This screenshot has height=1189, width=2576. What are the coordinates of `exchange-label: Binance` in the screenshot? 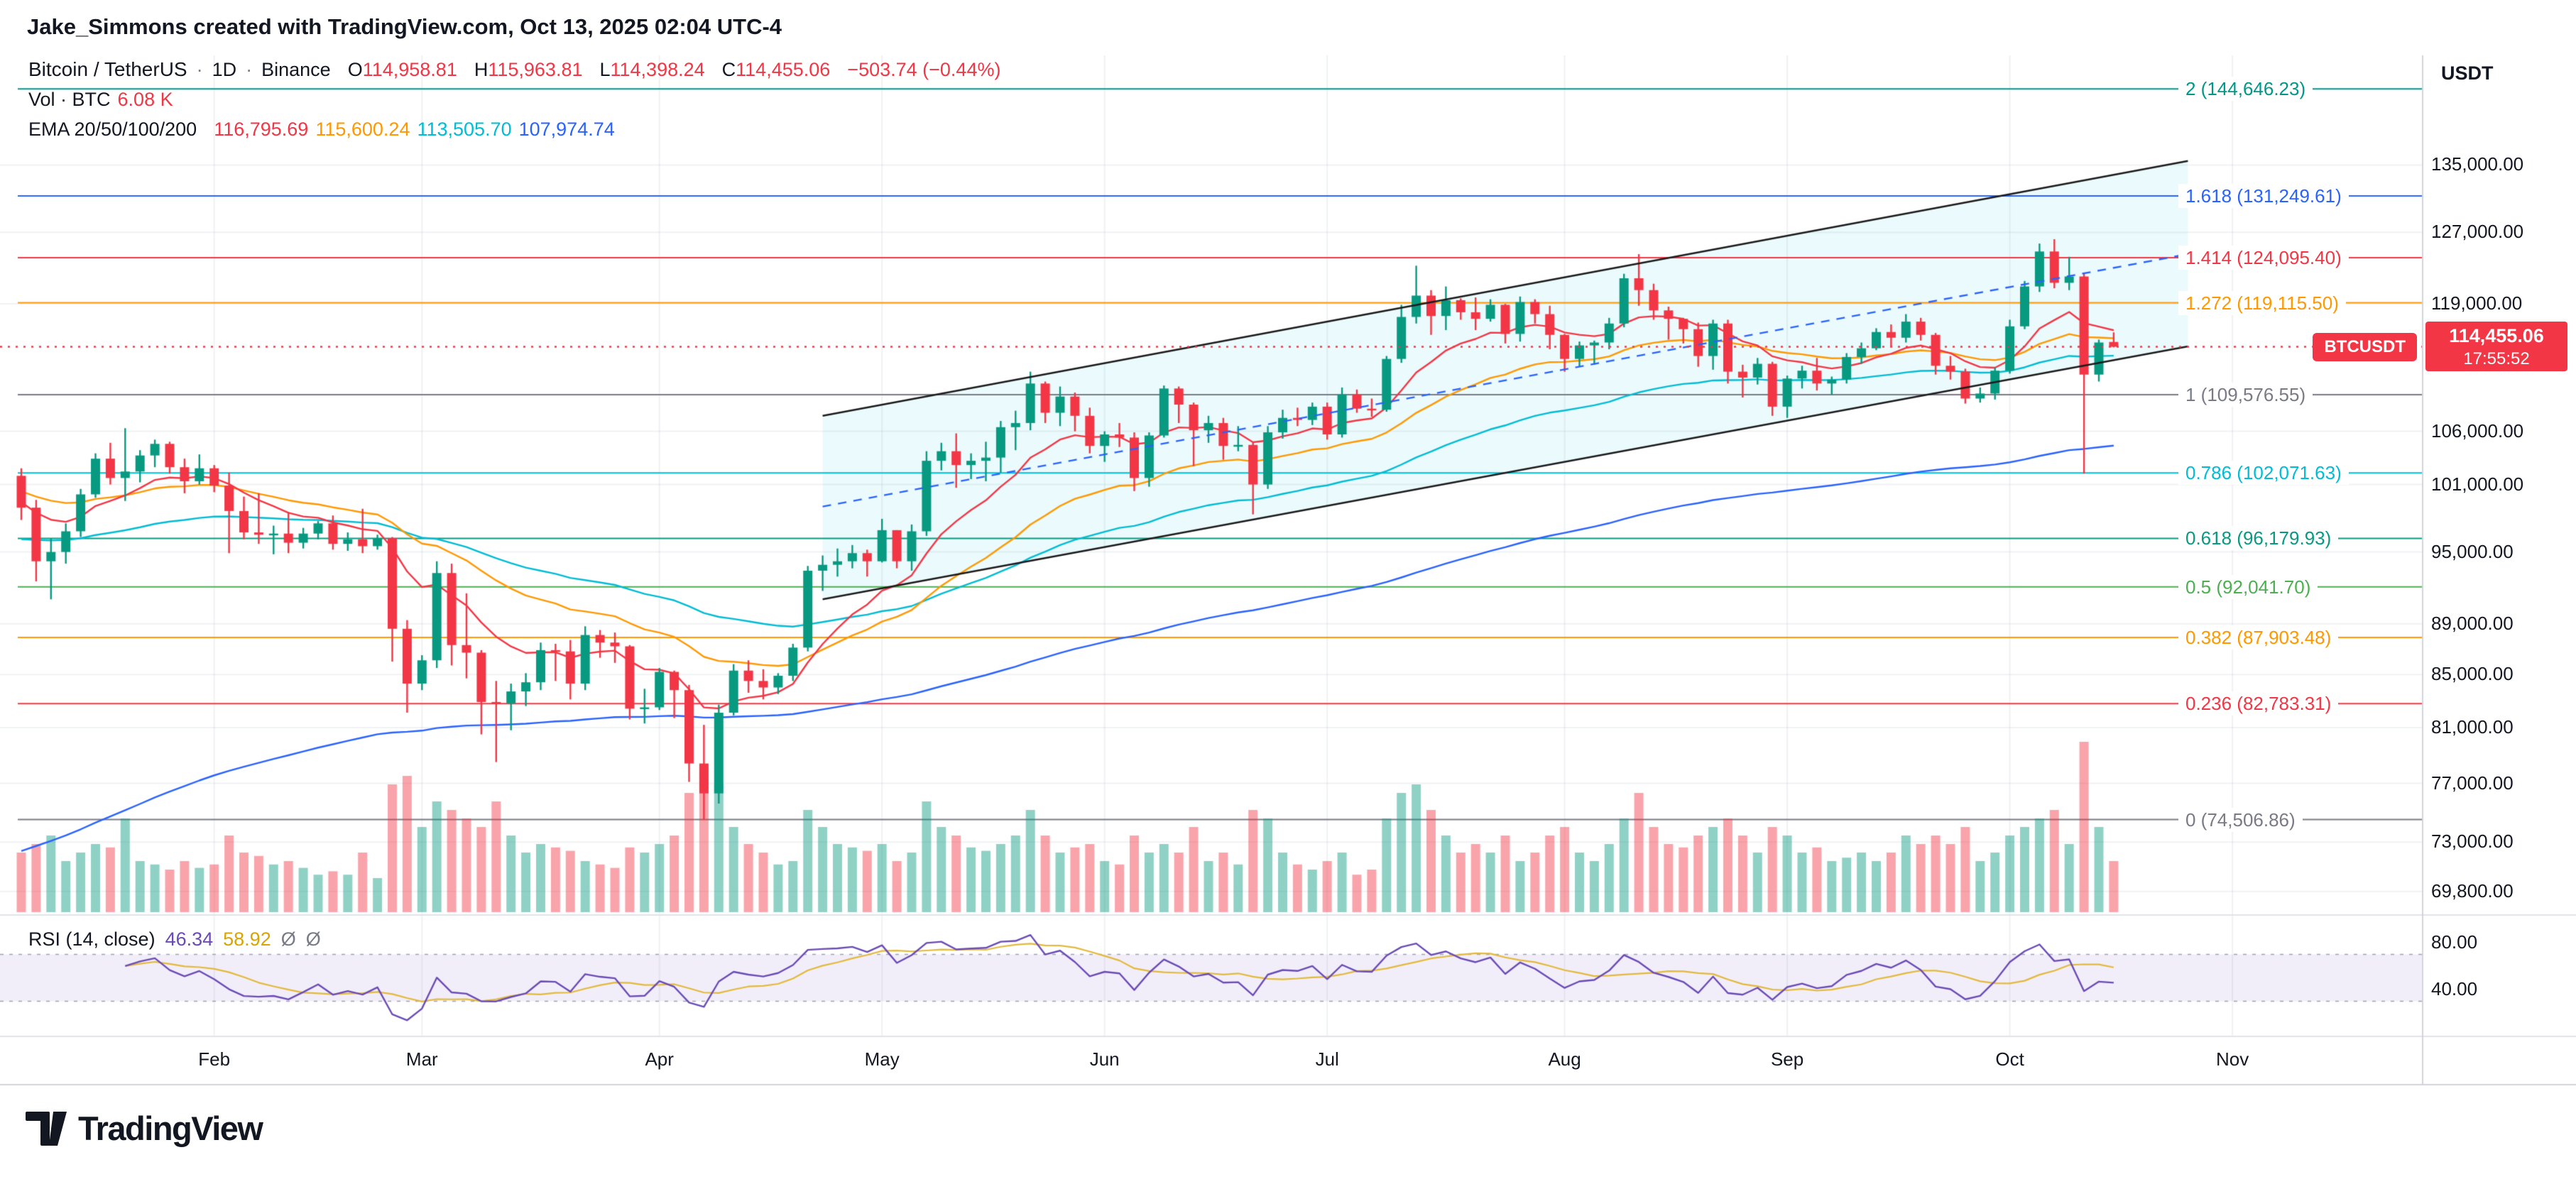 It's located at (296, 69).